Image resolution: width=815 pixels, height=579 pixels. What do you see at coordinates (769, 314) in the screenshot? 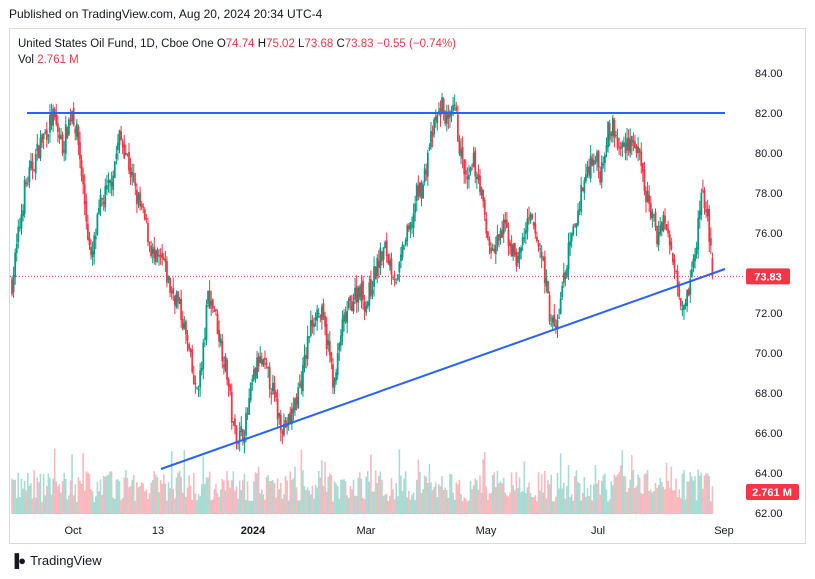
I see `y-tick-label: 72.00` at bounding box center [769, 314].